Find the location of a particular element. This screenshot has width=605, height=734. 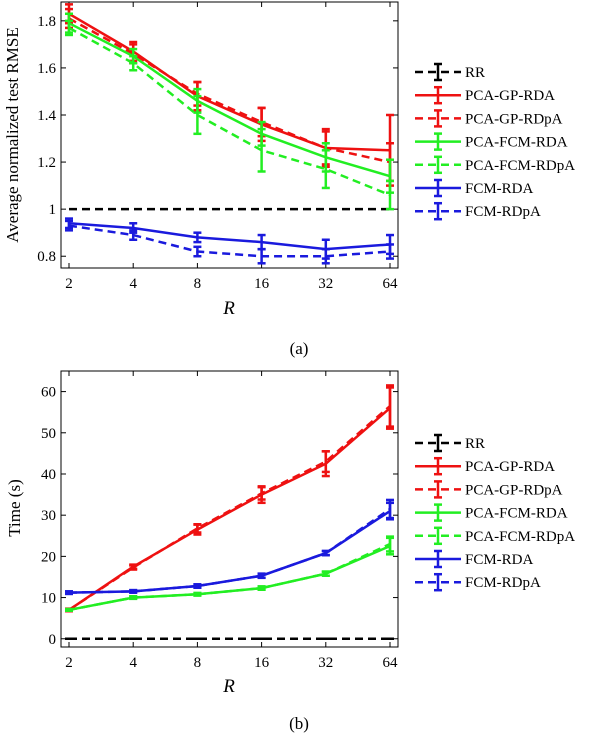

panel-b-x-tick-label: 4 is located at coordinates (133, 663).